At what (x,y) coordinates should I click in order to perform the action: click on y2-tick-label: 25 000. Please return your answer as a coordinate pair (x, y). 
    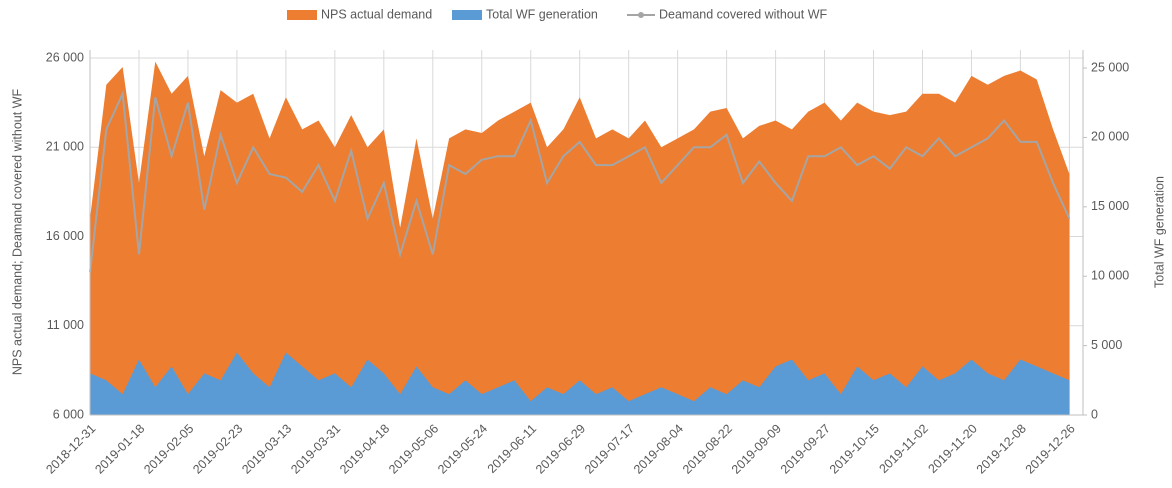
    Looking at the image, I should click on (1110, 67).